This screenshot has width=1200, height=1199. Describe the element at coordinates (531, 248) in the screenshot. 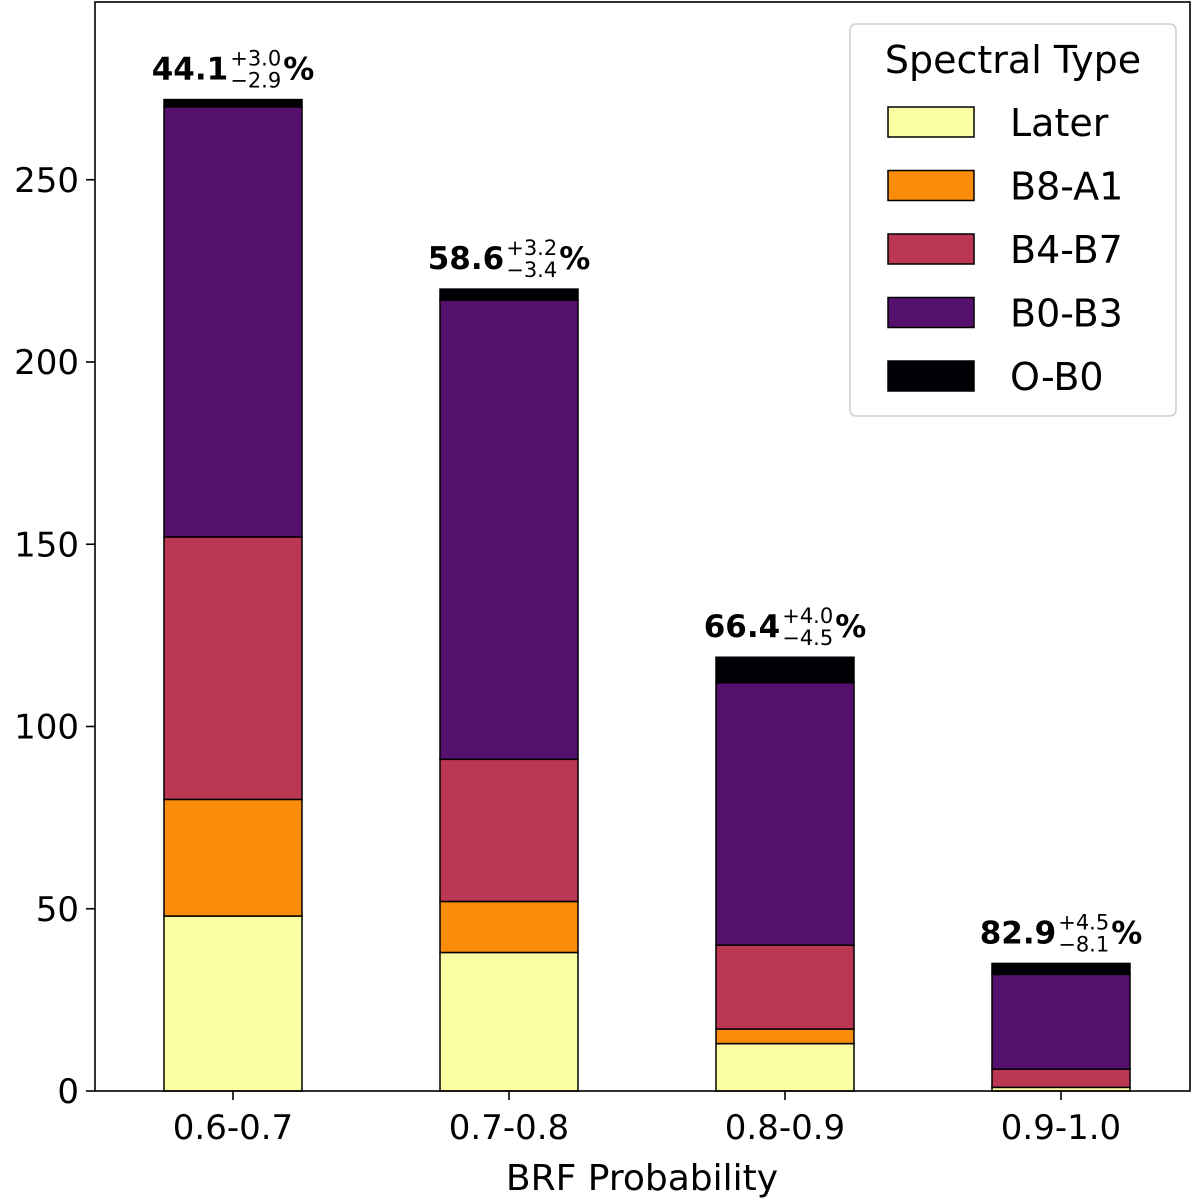

I see `pct-plus-error: +3.2` at that location.